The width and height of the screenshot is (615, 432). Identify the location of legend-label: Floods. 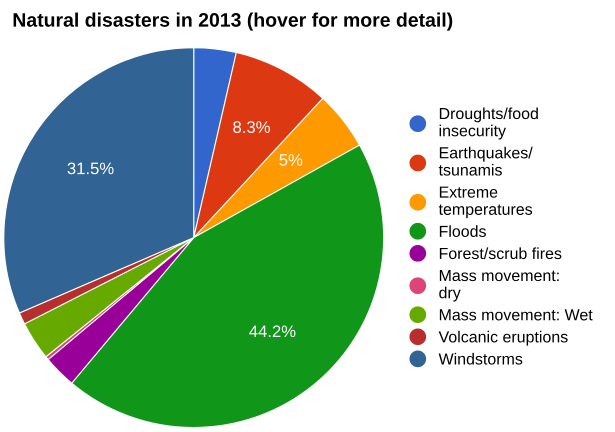
(463, 231).